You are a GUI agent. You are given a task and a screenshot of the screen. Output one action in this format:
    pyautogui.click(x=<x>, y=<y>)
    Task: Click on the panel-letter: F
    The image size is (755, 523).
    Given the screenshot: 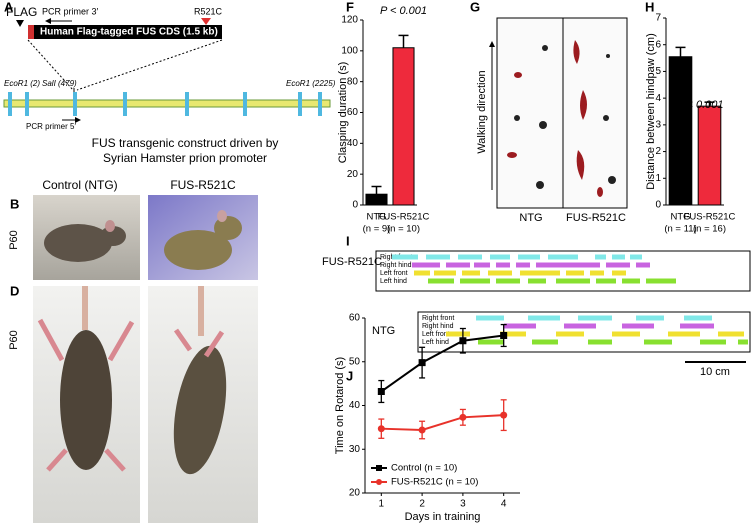 What is the action you would take?
    pyautogui.click(x=350, y=7)
    